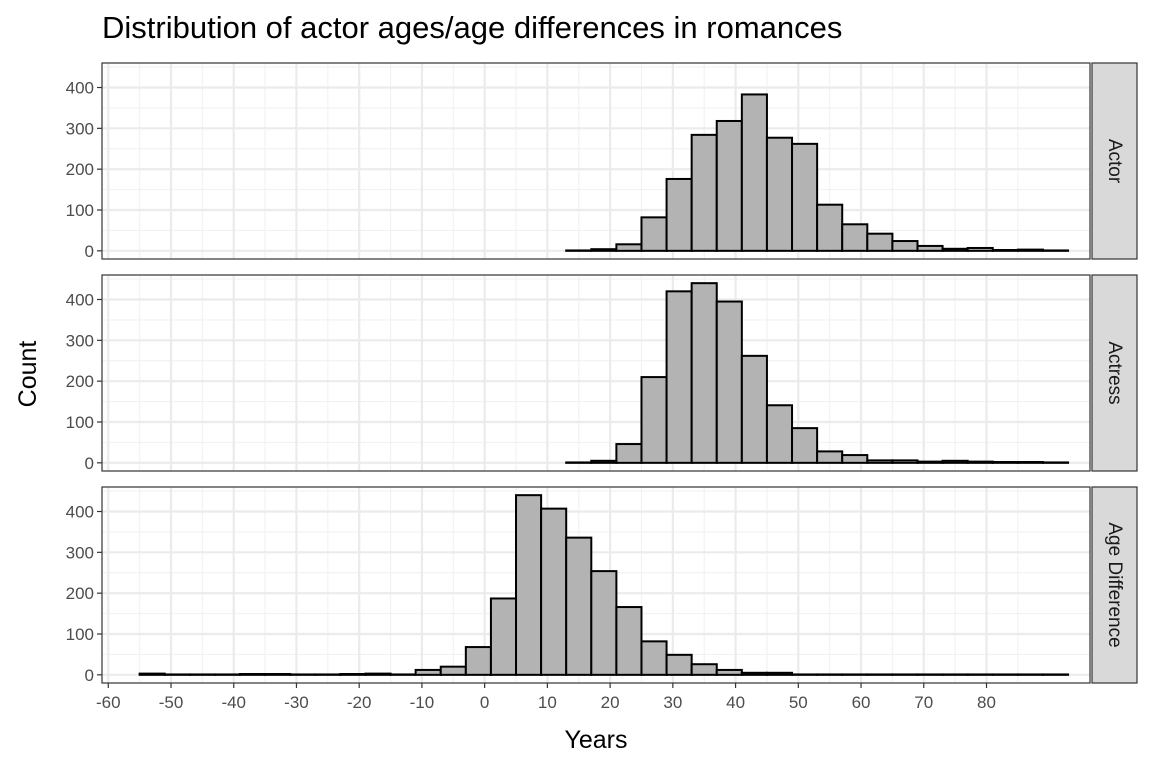 The image size is (1152, 768). Describe the element at coordinates (595, 740) in the screenshot. I see `x-axis-title: Years` at that location.